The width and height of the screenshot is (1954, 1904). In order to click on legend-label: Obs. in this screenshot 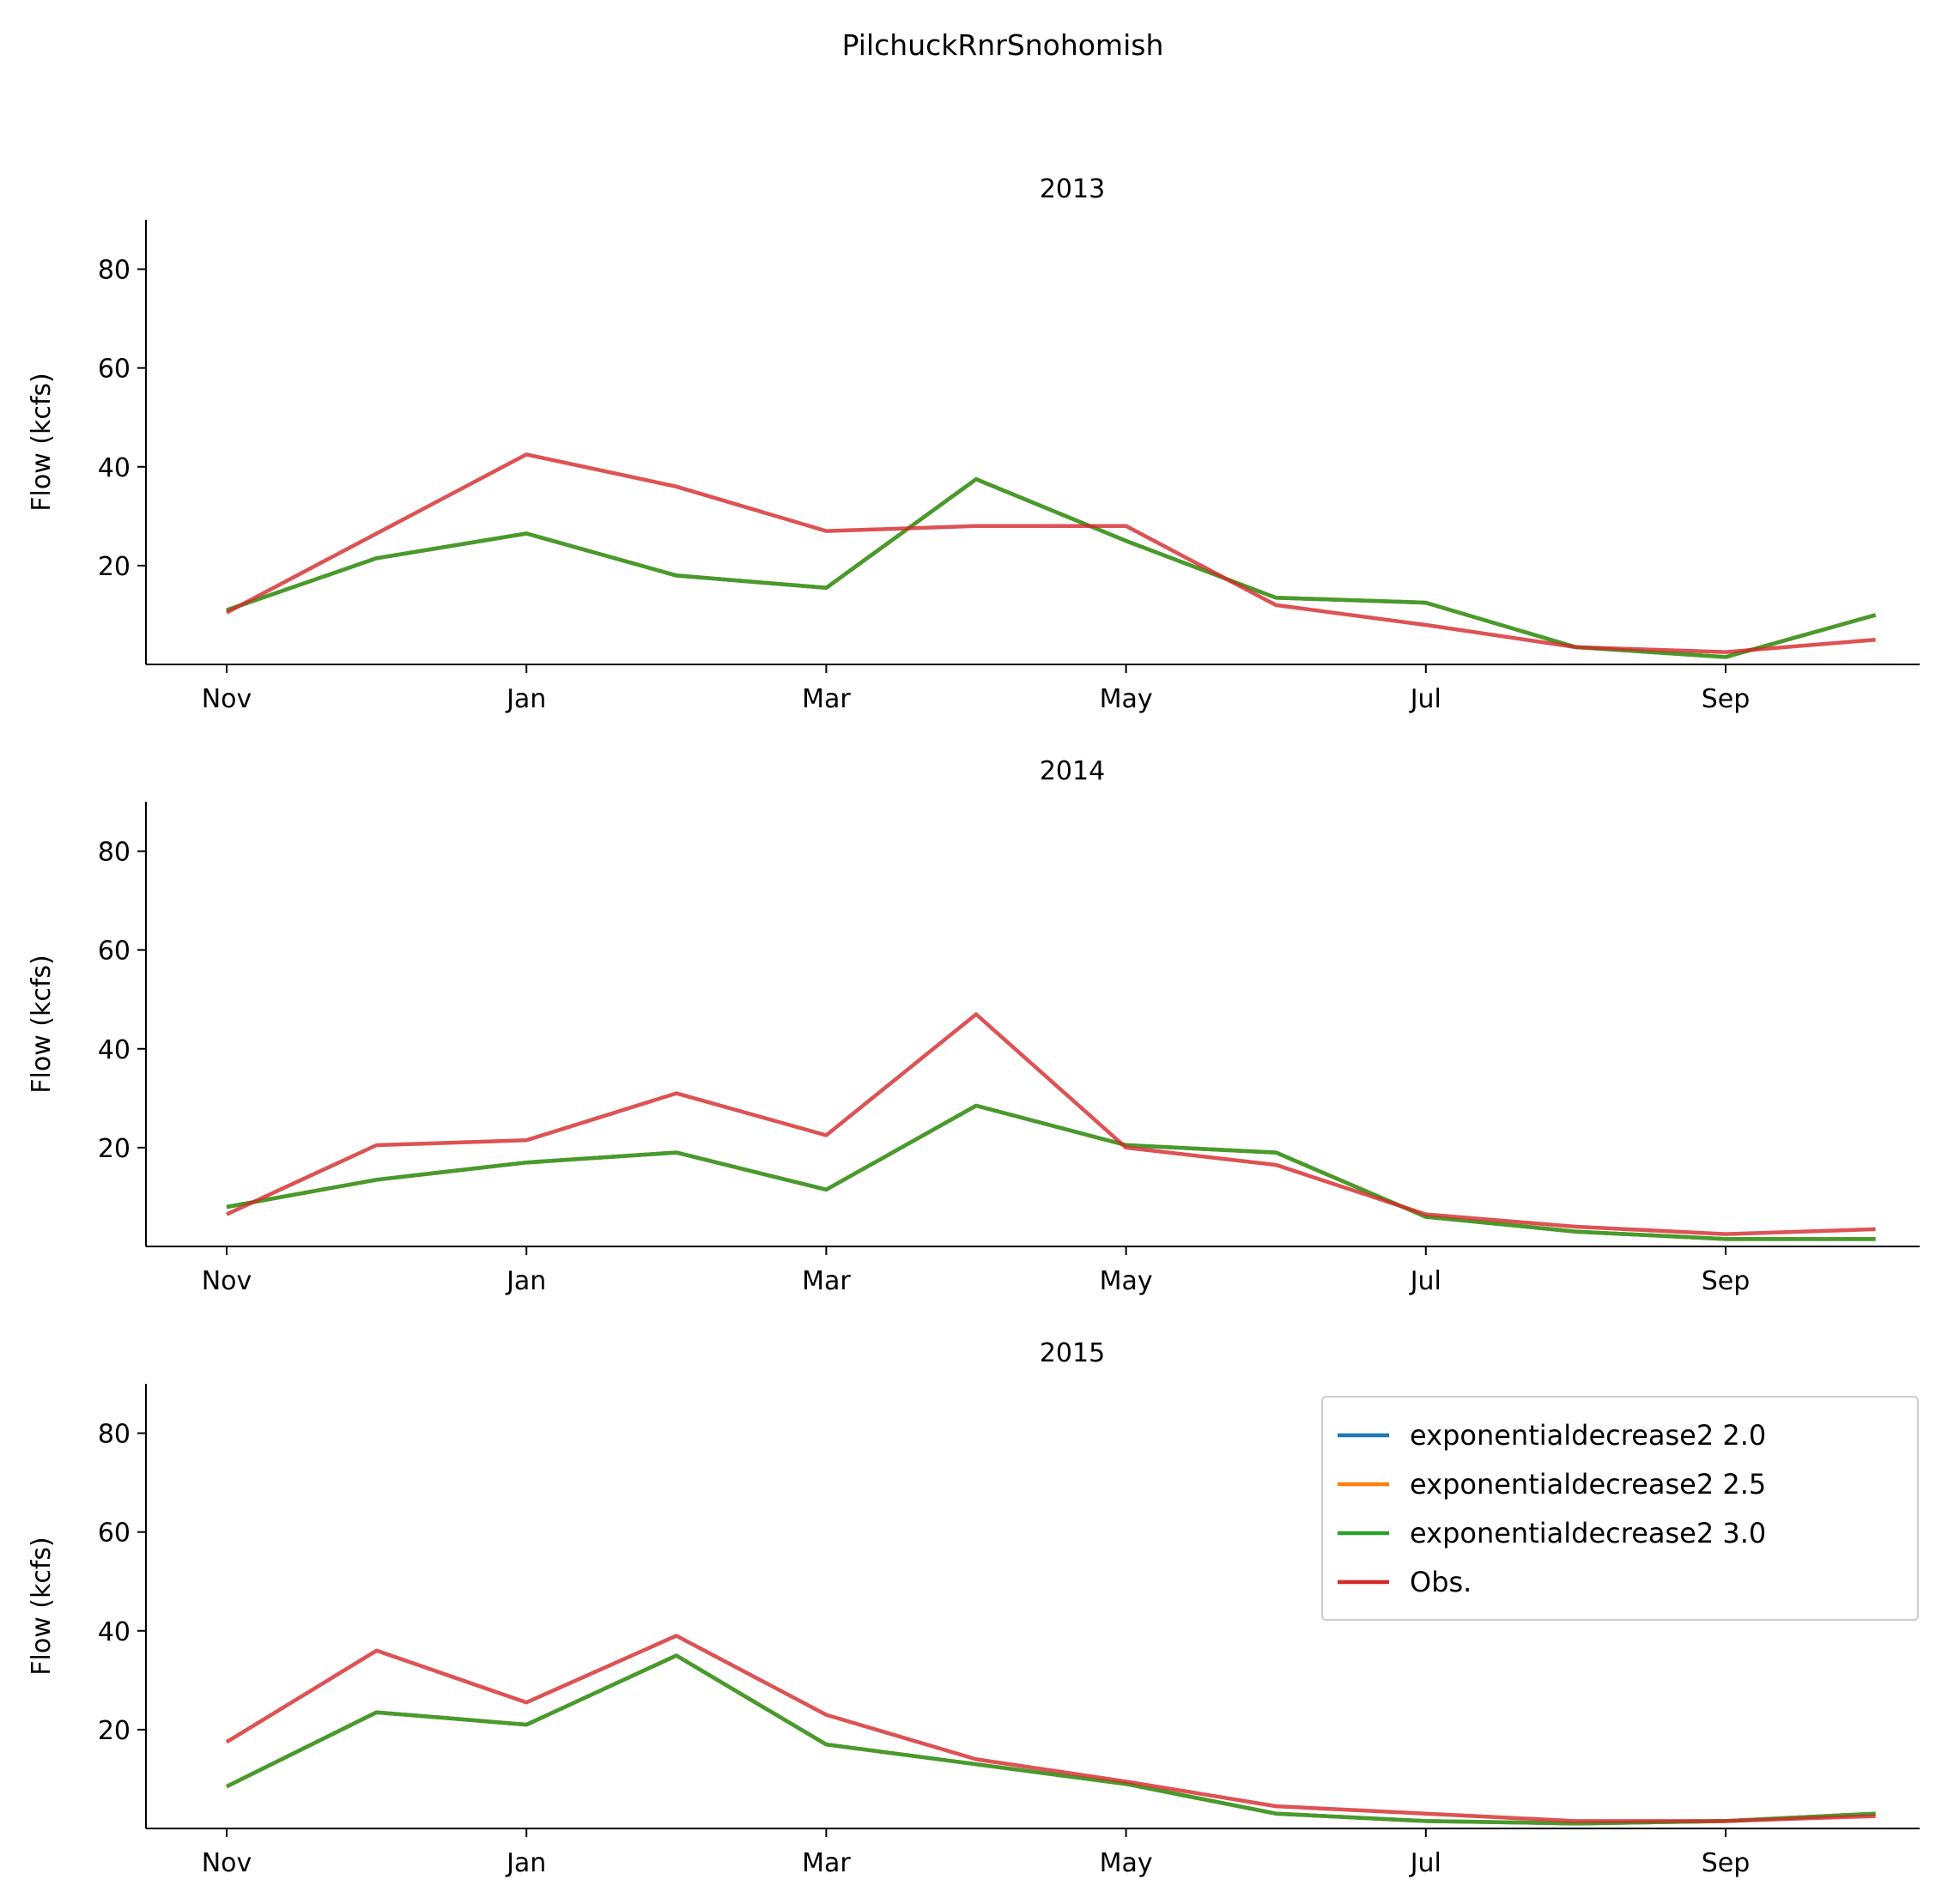, I will do `click(1441, 1582)`.